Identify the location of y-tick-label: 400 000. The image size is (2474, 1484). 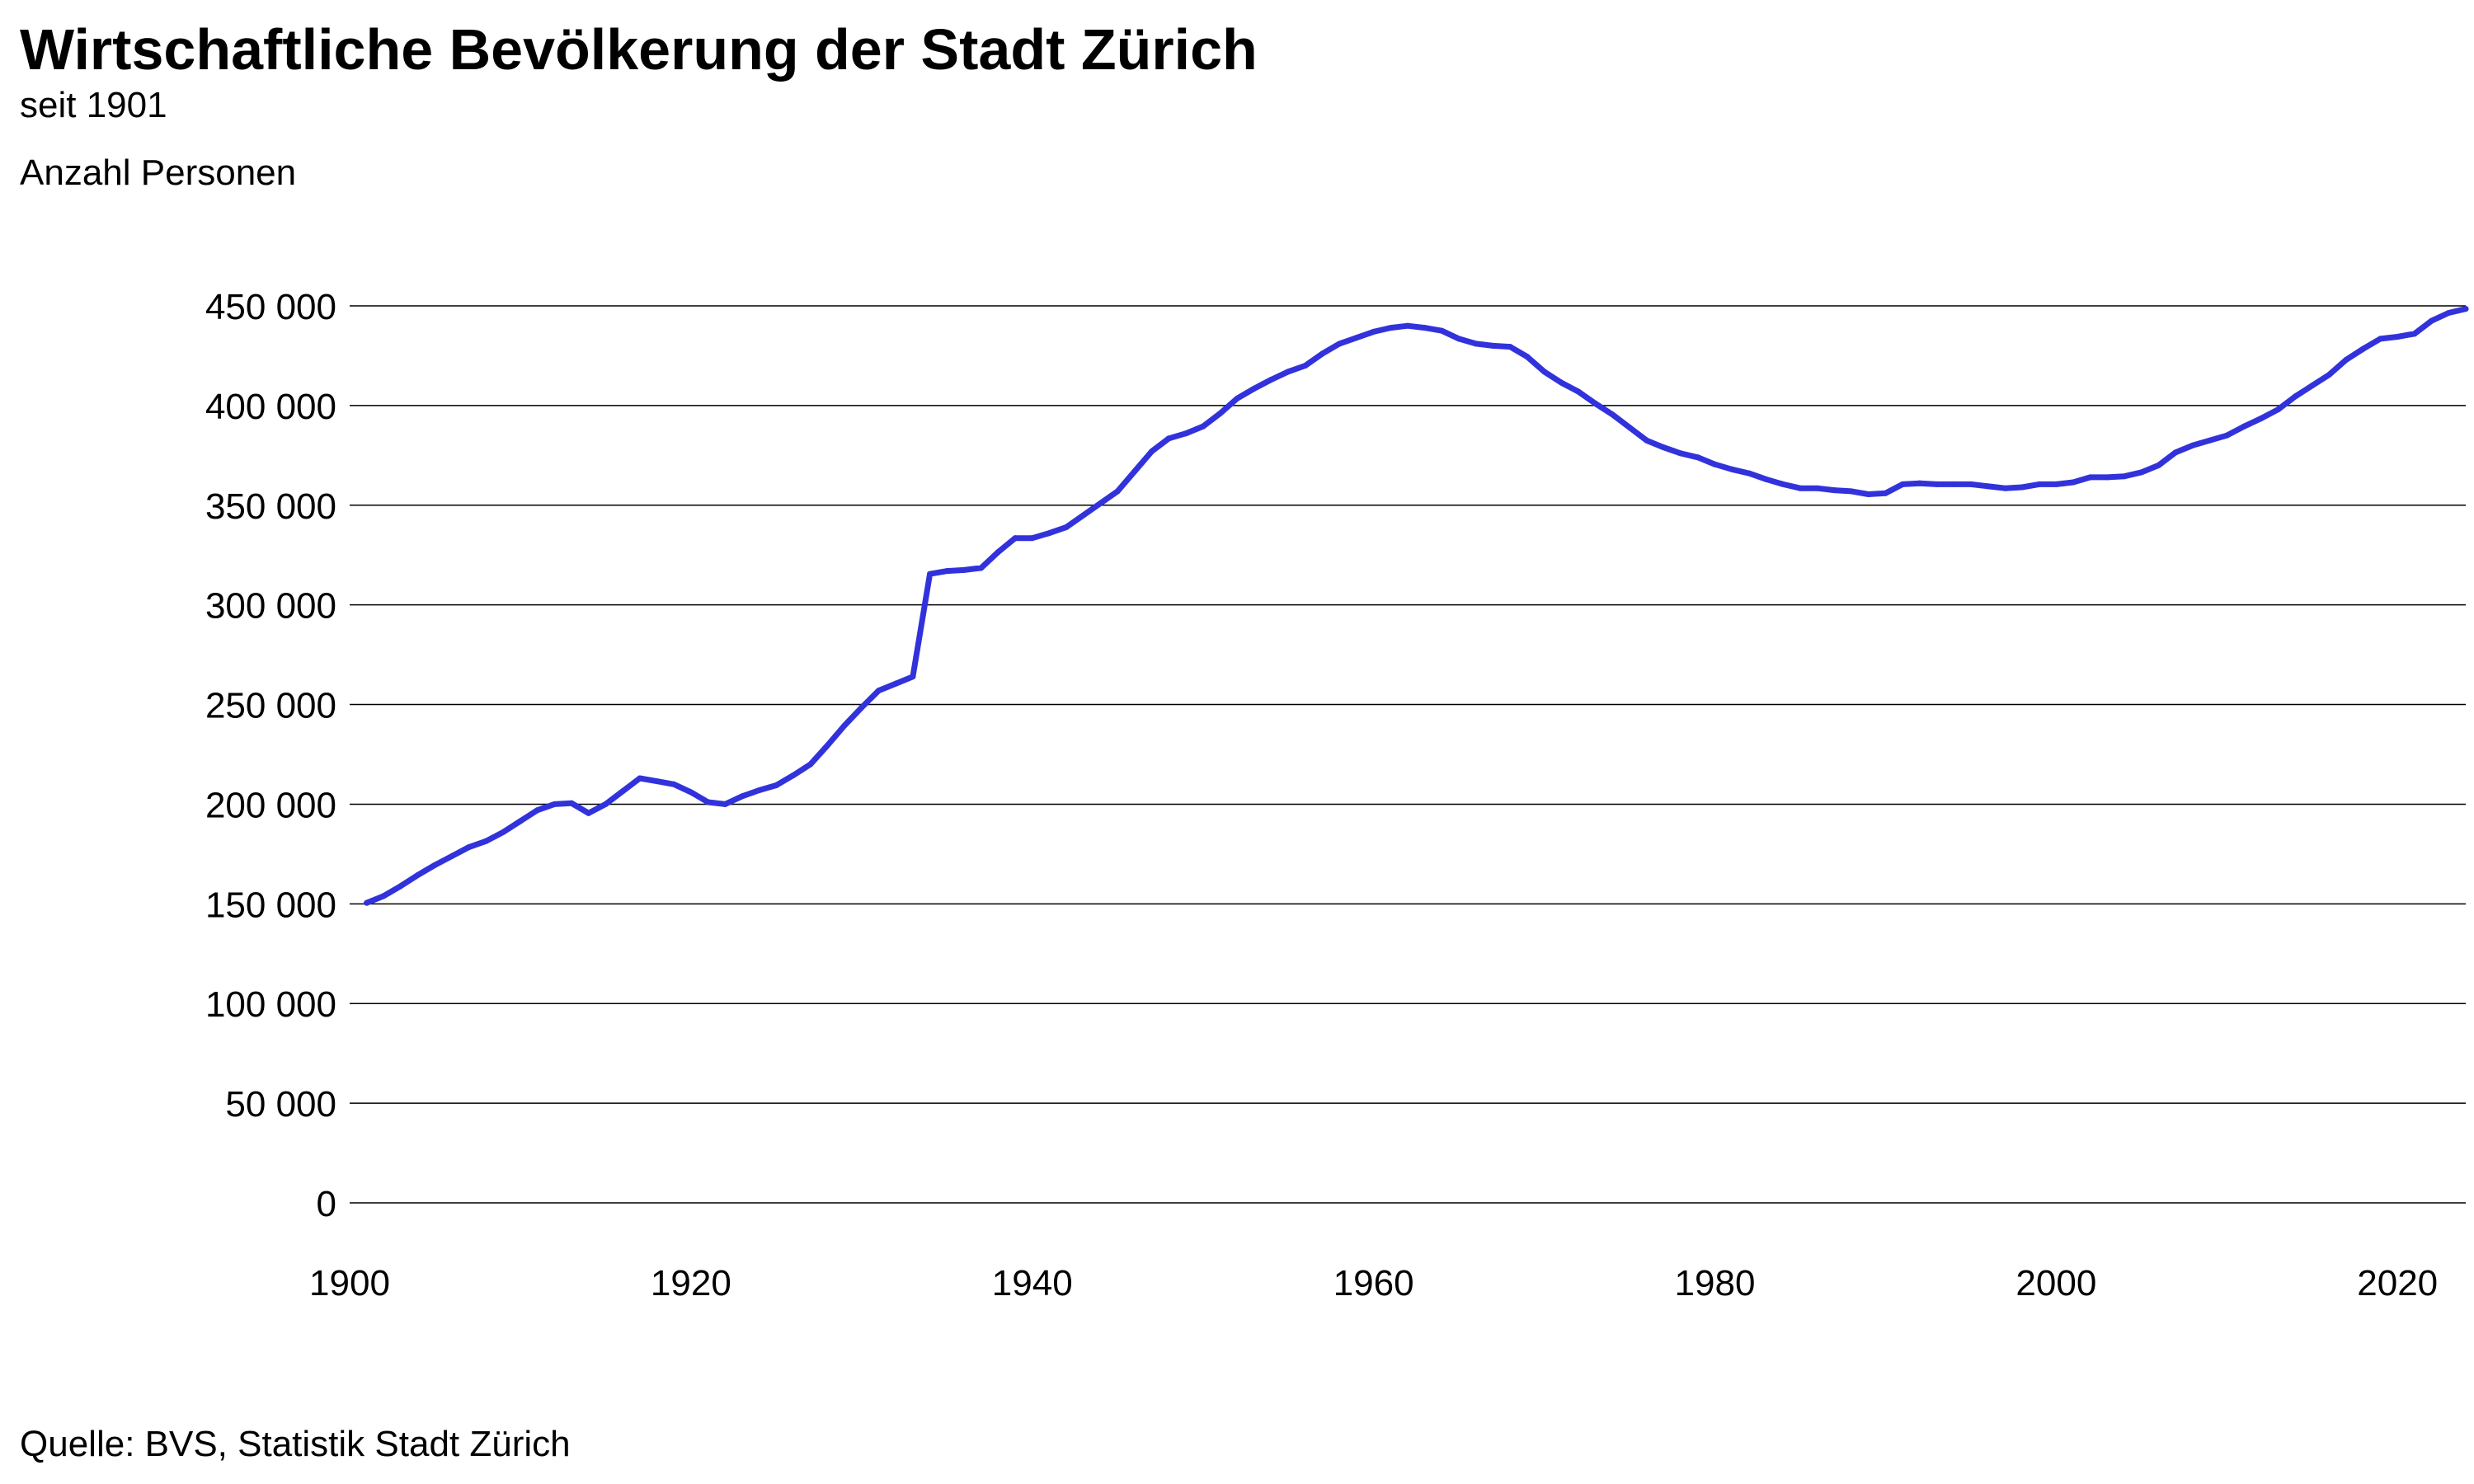
(270, 407).